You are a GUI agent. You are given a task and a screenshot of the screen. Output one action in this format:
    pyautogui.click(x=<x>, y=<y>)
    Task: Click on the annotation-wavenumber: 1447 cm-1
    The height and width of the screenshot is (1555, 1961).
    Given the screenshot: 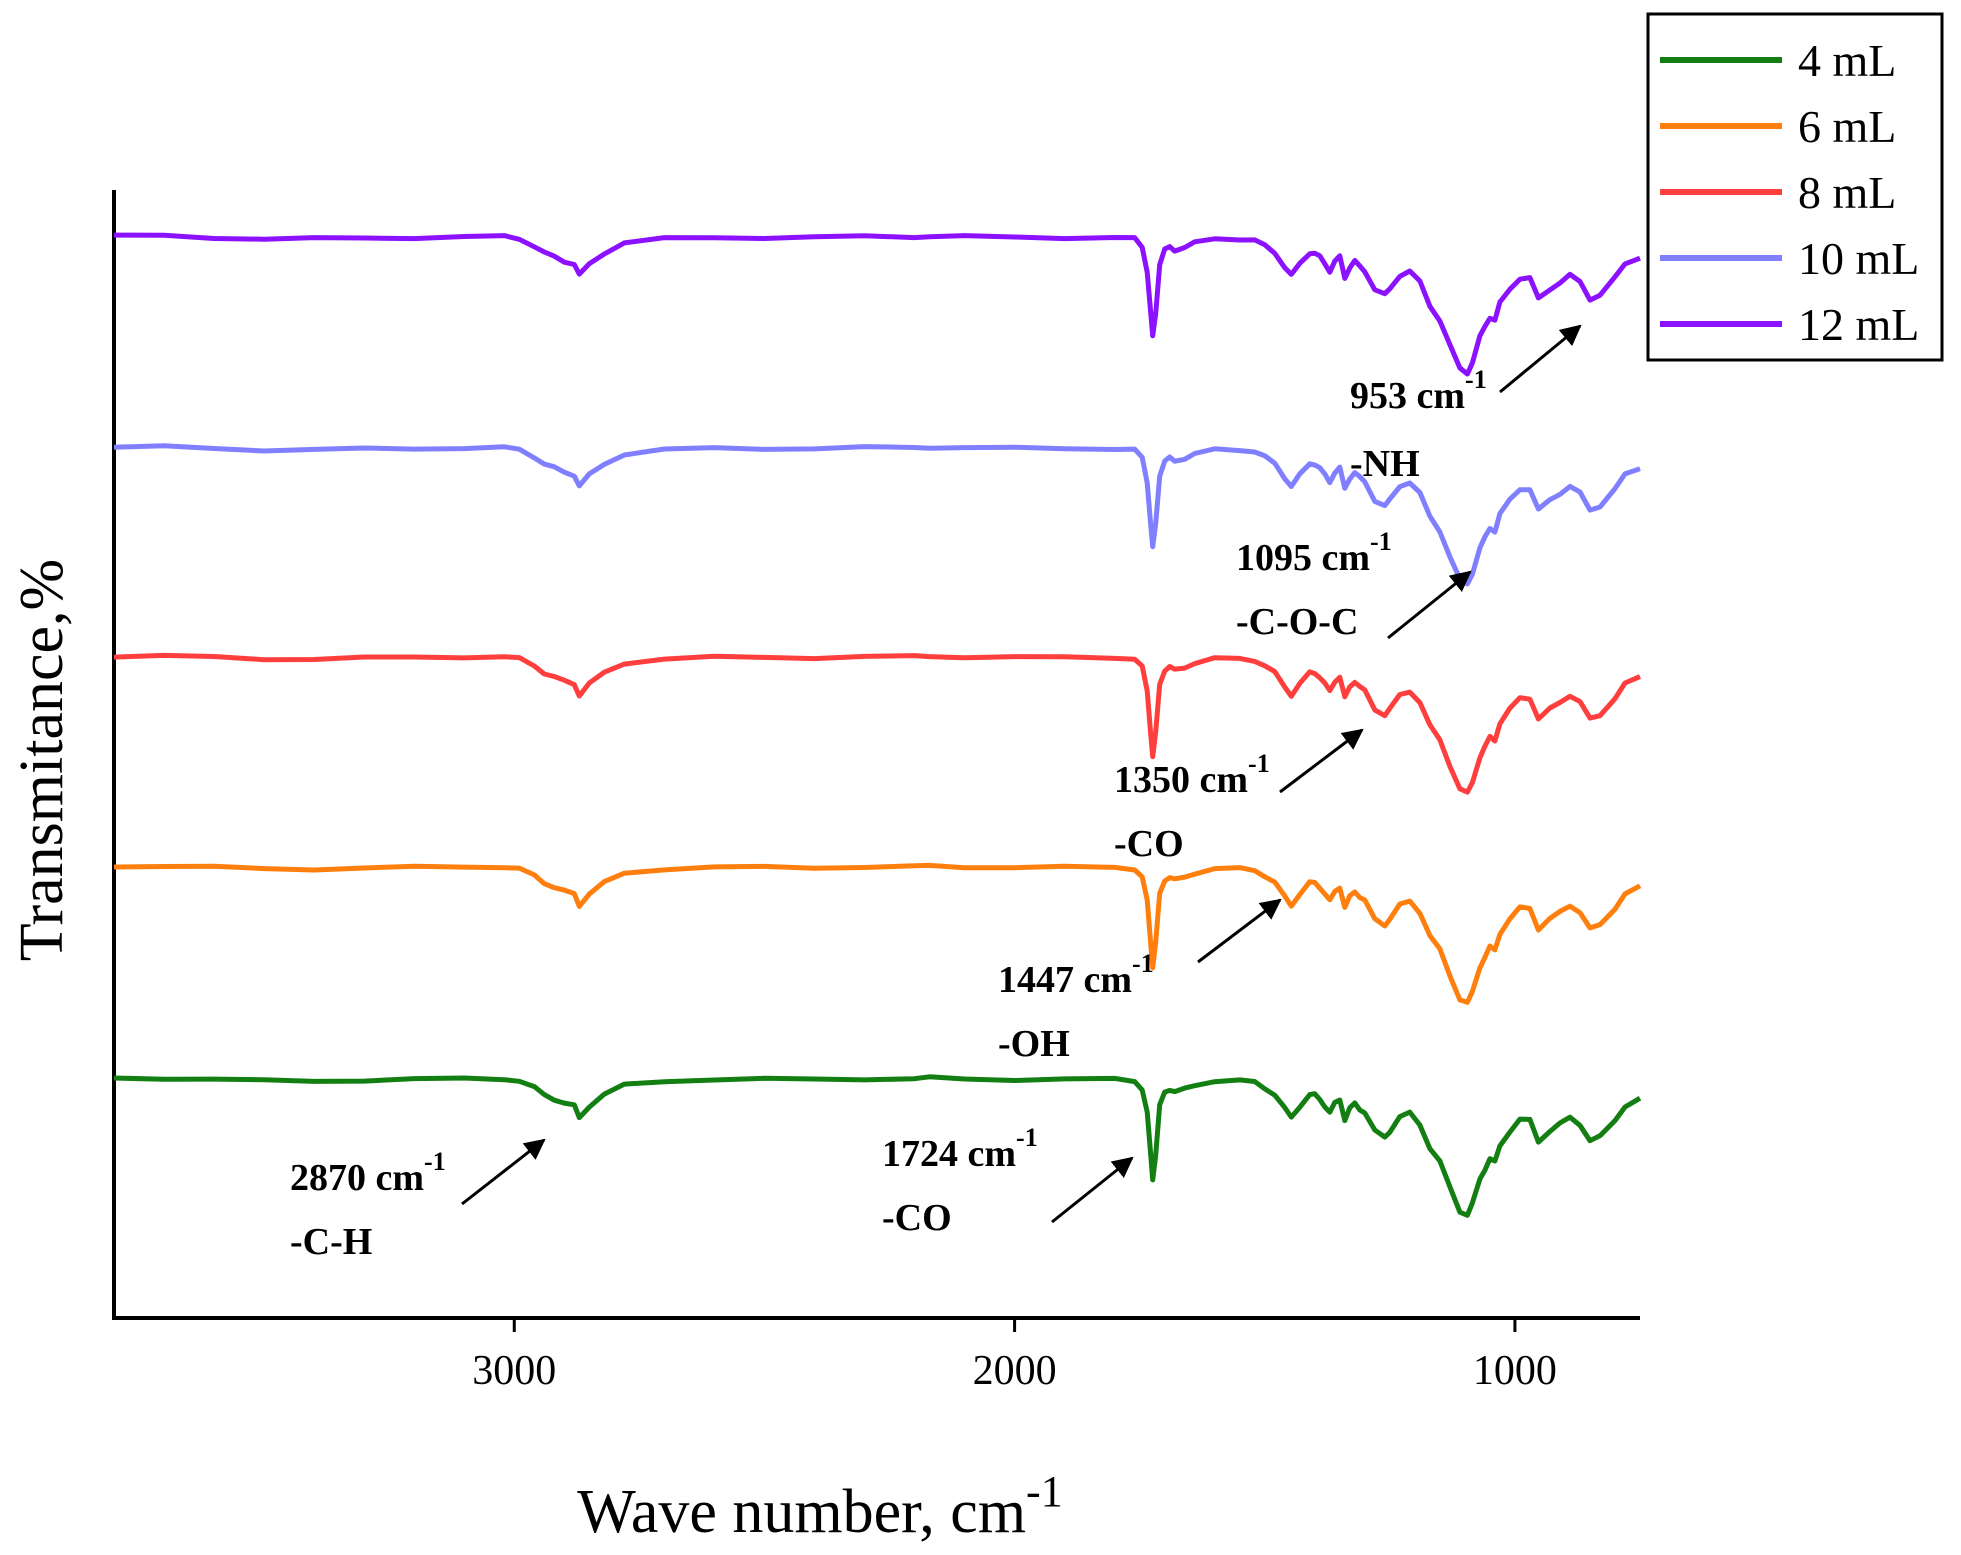 What is the action you would take?
    pyautogui.click(x=1076, y=975)
    